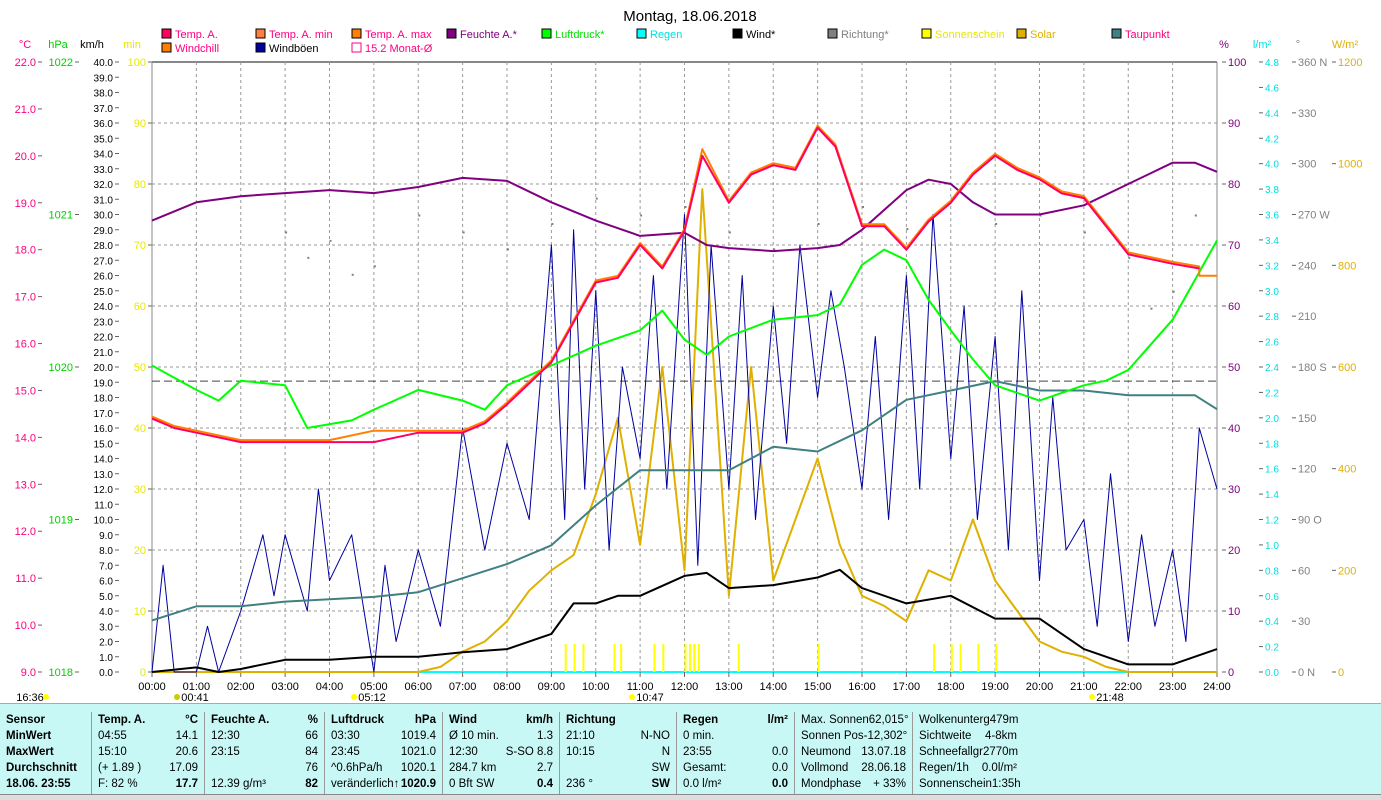 The width and height of the screenshot is (1381, 800). I want to click on summary-cell: 04:55, so click(112, 736).